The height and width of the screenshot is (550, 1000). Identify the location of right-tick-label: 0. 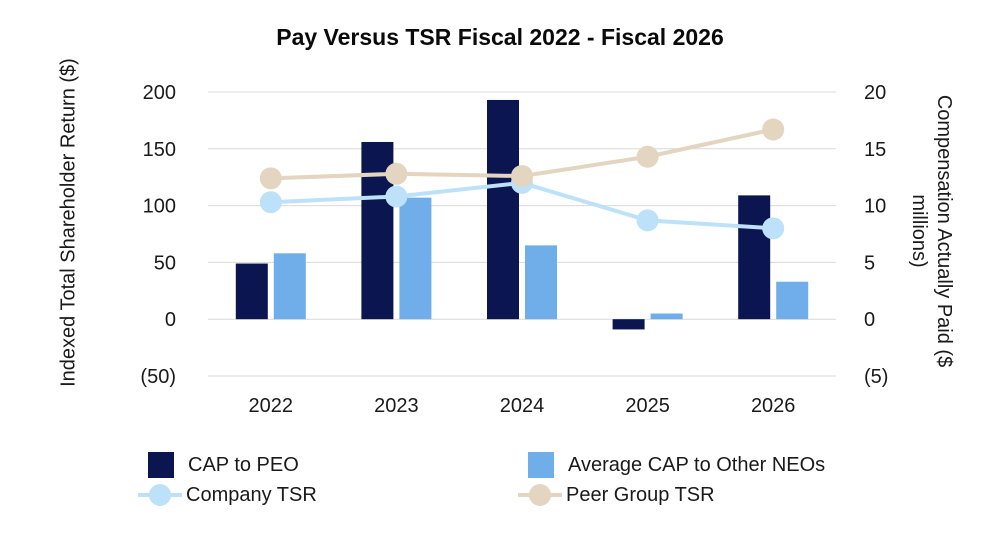
(869, 320).